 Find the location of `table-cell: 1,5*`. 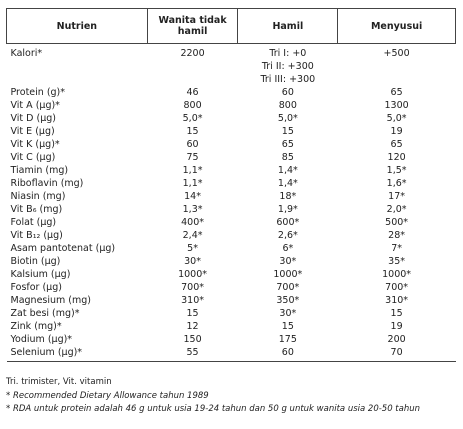

table-cell: 1,5* is located at coordinates (396, 170).